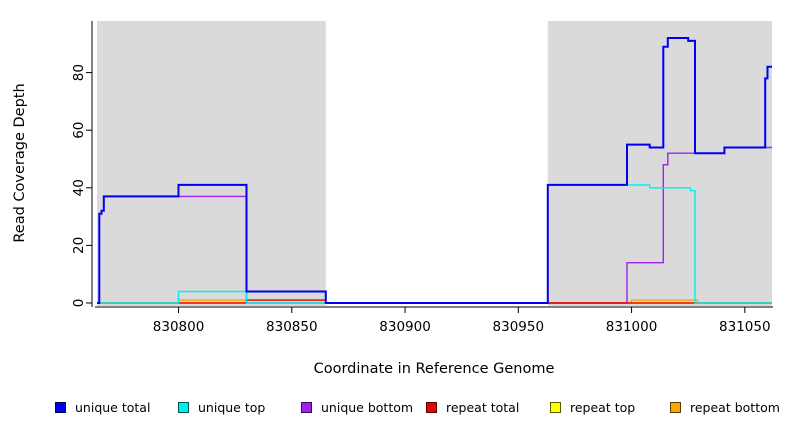 The width and height of the screenshot is (792, 432). Describe the element at coordinates (60, 407) in the screenshot. I see `unique-total-swatch-icon` at that location.